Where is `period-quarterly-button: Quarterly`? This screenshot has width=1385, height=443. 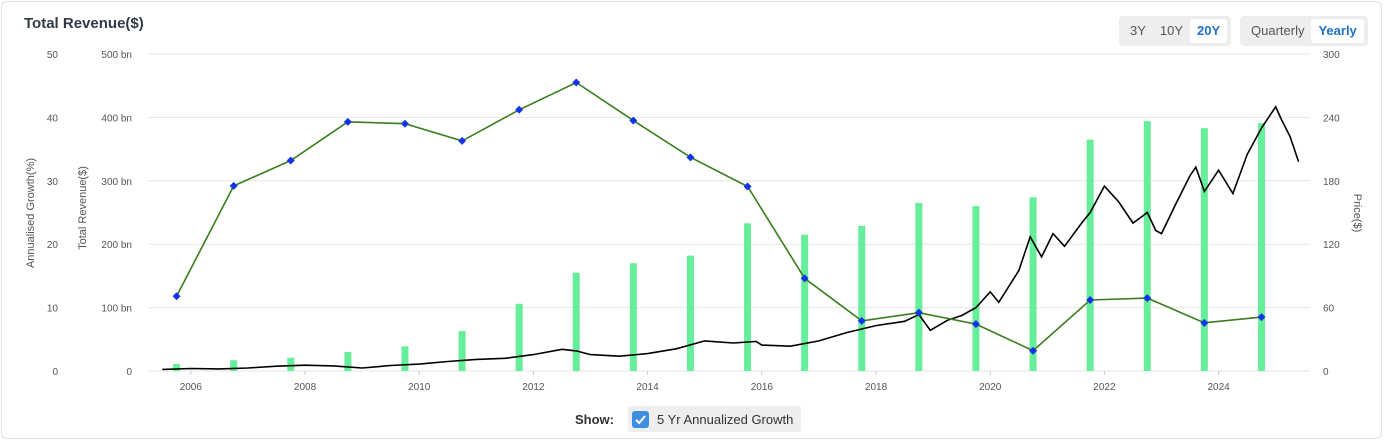
period-quarterly-button: Quarterly is located at coordinates (1278, 30).